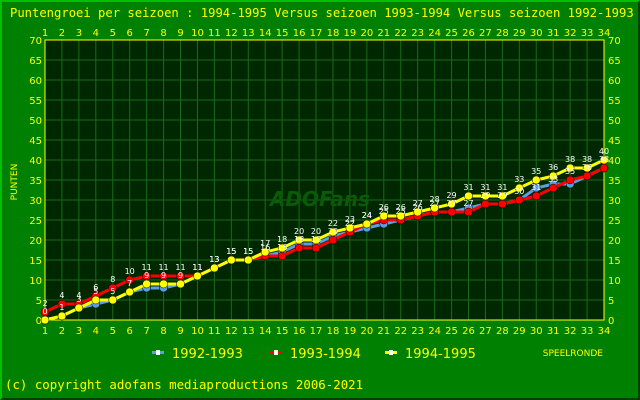 The width and height of the screenshot is (640, 400). Describe the element at coordinates (95, 287) in the screenshot. I see `data-label: 6` at that location.